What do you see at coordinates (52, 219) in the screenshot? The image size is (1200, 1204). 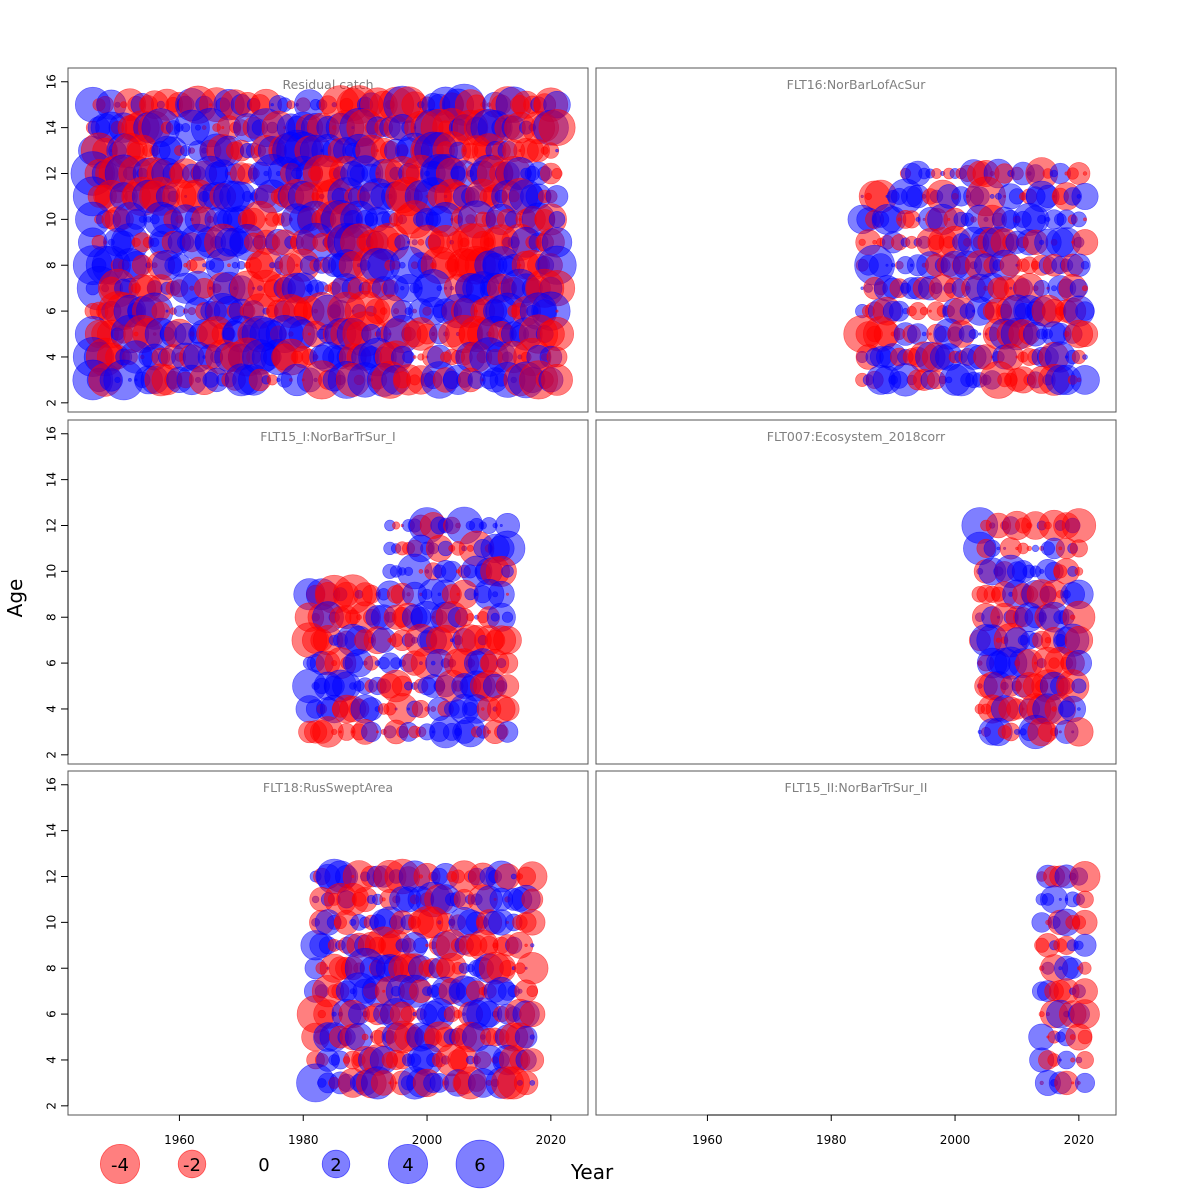 I see `y-tick-label: 10` at bounding box center [52, 219].